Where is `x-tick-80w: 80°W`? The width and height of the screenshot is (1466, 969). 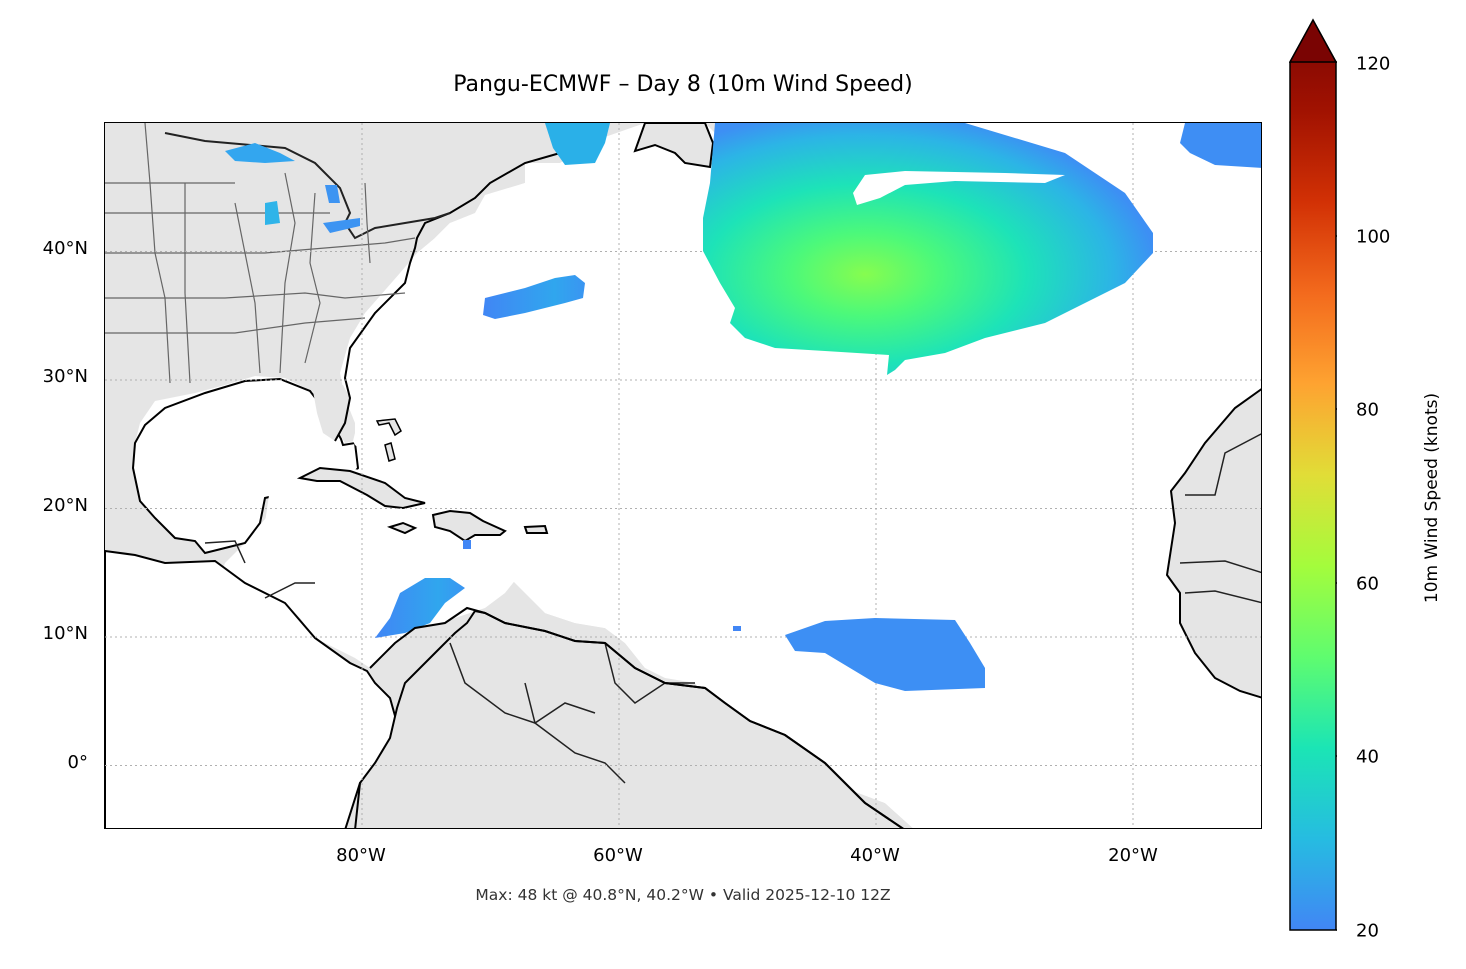
x-tick-80w: 80°W is located at coordinates (361, 855).